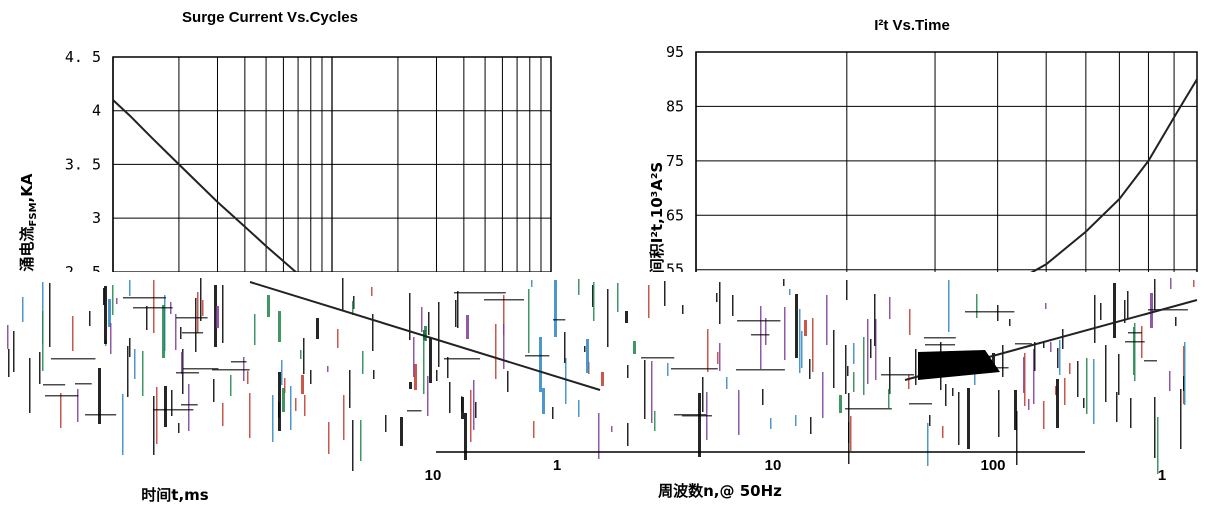  What do you see at coordinates (433, 475) in the screenshot?
I see `x-axis-fragment-label: 10` at bounding box center [433, 475].